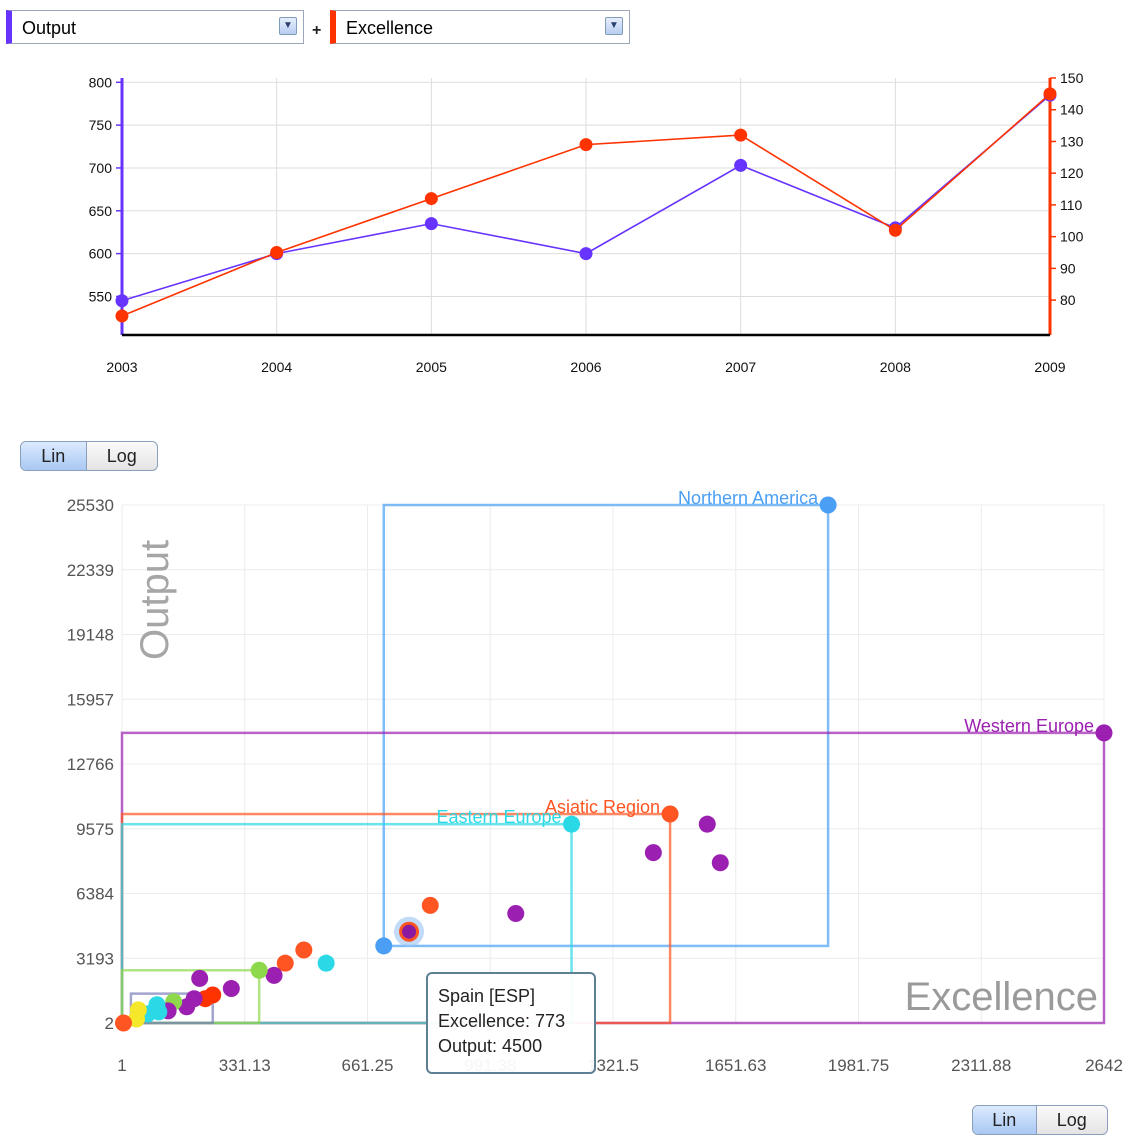 This screenshot has height=1137, width=1130. I want to click on tooltip-output: Output: 4500, so click(490, 1046).